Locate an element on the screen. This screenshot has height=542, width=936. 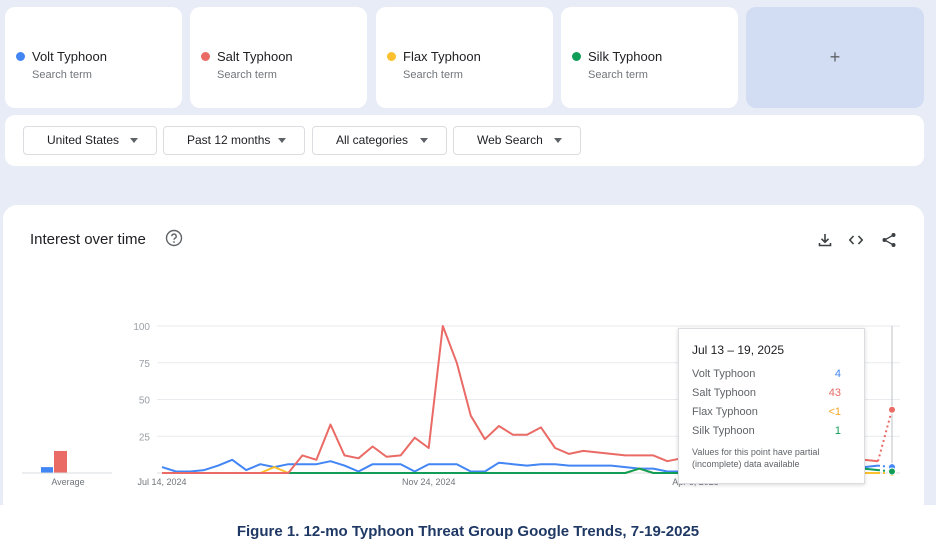
chart-title: Interest over time is located at coordinates (88, 239).